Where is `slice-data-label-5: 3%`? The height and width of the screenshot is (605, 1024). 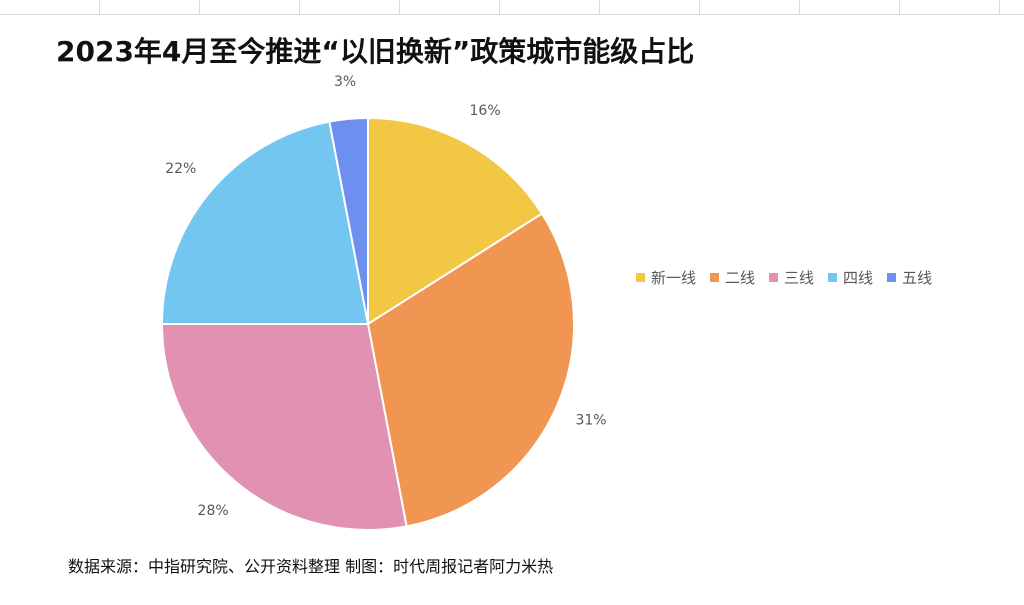
slice-data-label-5: 3% is located at coordinates (345, 82).